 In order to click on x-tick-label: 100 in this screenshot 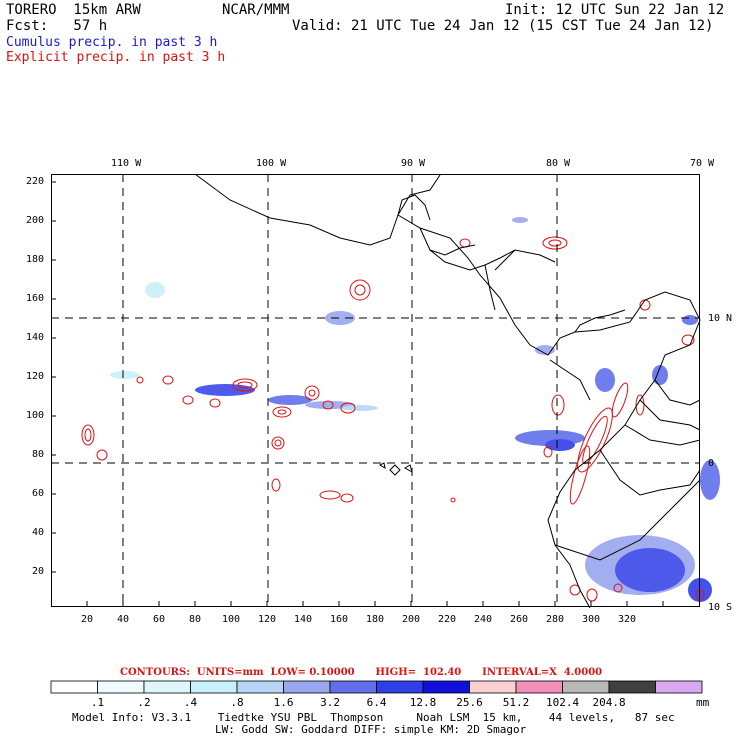, I will do `click(231, 619)`.